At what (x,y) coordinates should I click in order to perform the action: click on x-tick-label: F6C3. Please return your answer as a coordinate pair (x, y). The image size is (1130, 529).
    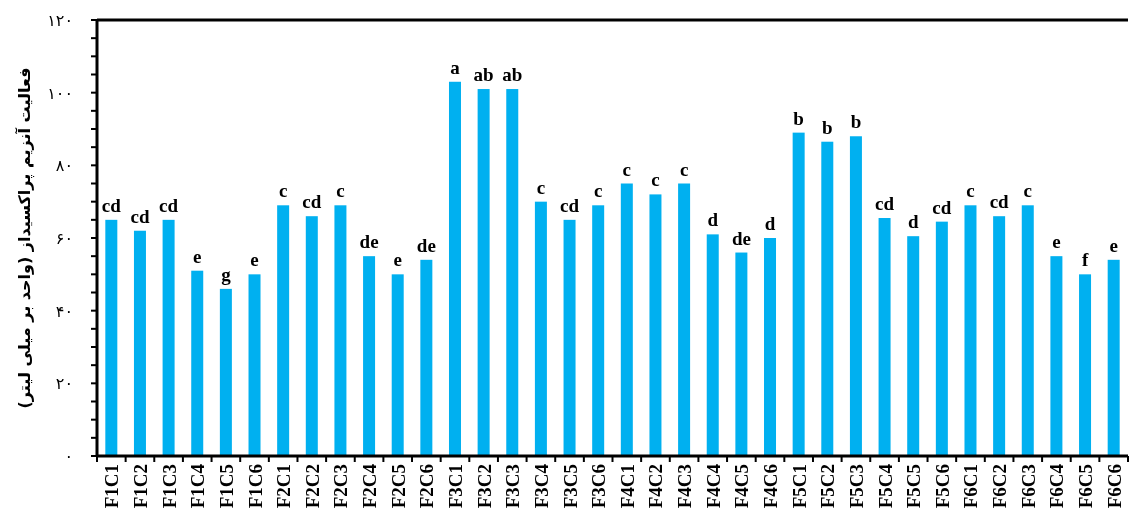
    Looking at the image, I should click on (1028, 486).